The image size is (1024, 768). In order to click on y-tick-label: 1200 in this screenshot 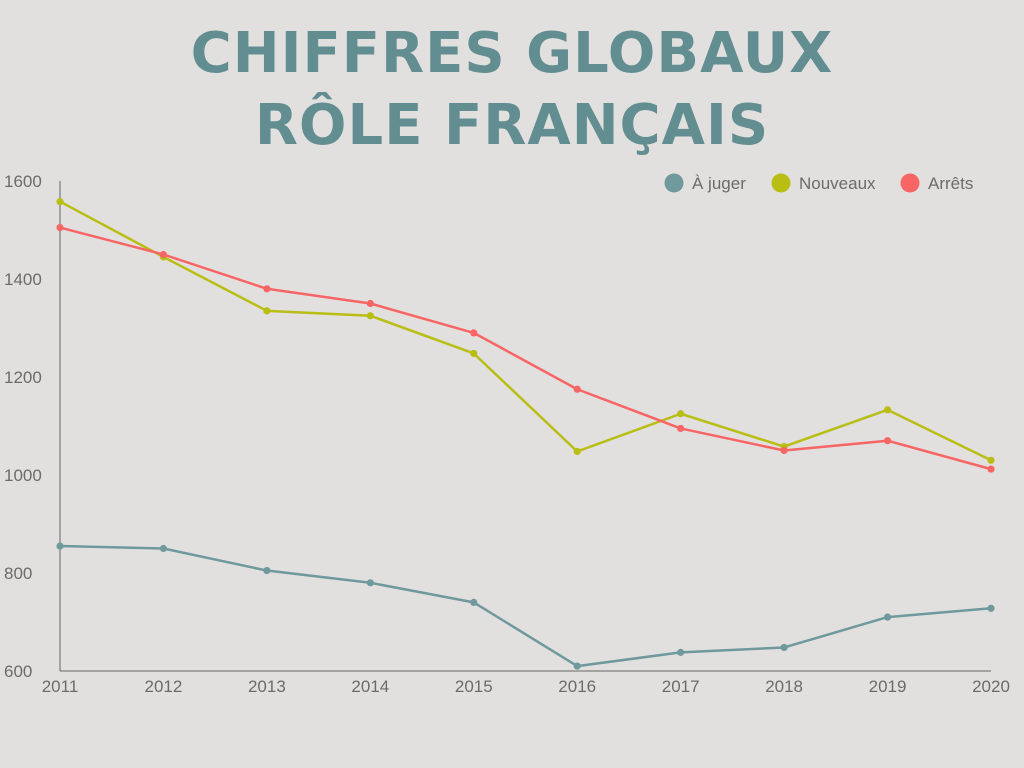, I will do `click(23, 377)`.